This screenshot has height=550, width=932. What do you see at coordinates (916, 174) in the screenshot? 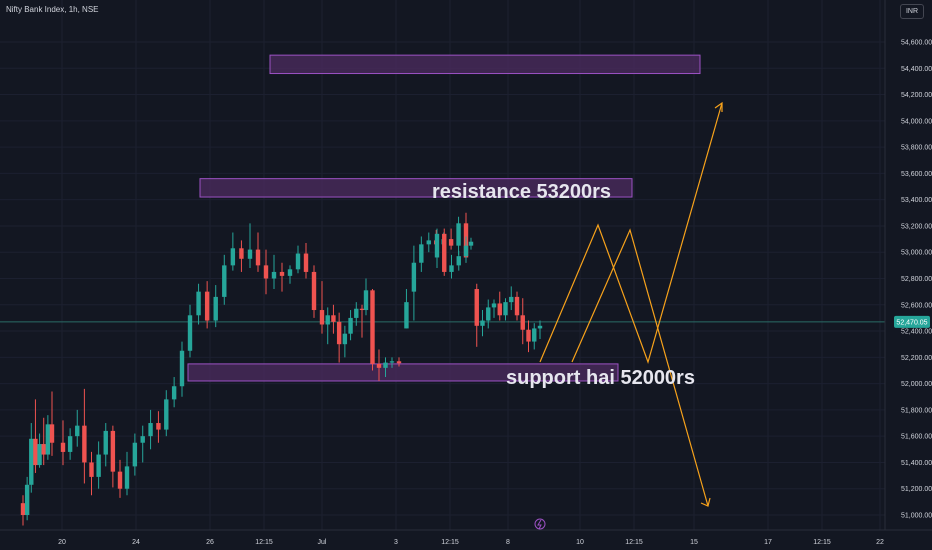
I see `y-tick-label: 53,600.00` at bounding box center [916, 174].